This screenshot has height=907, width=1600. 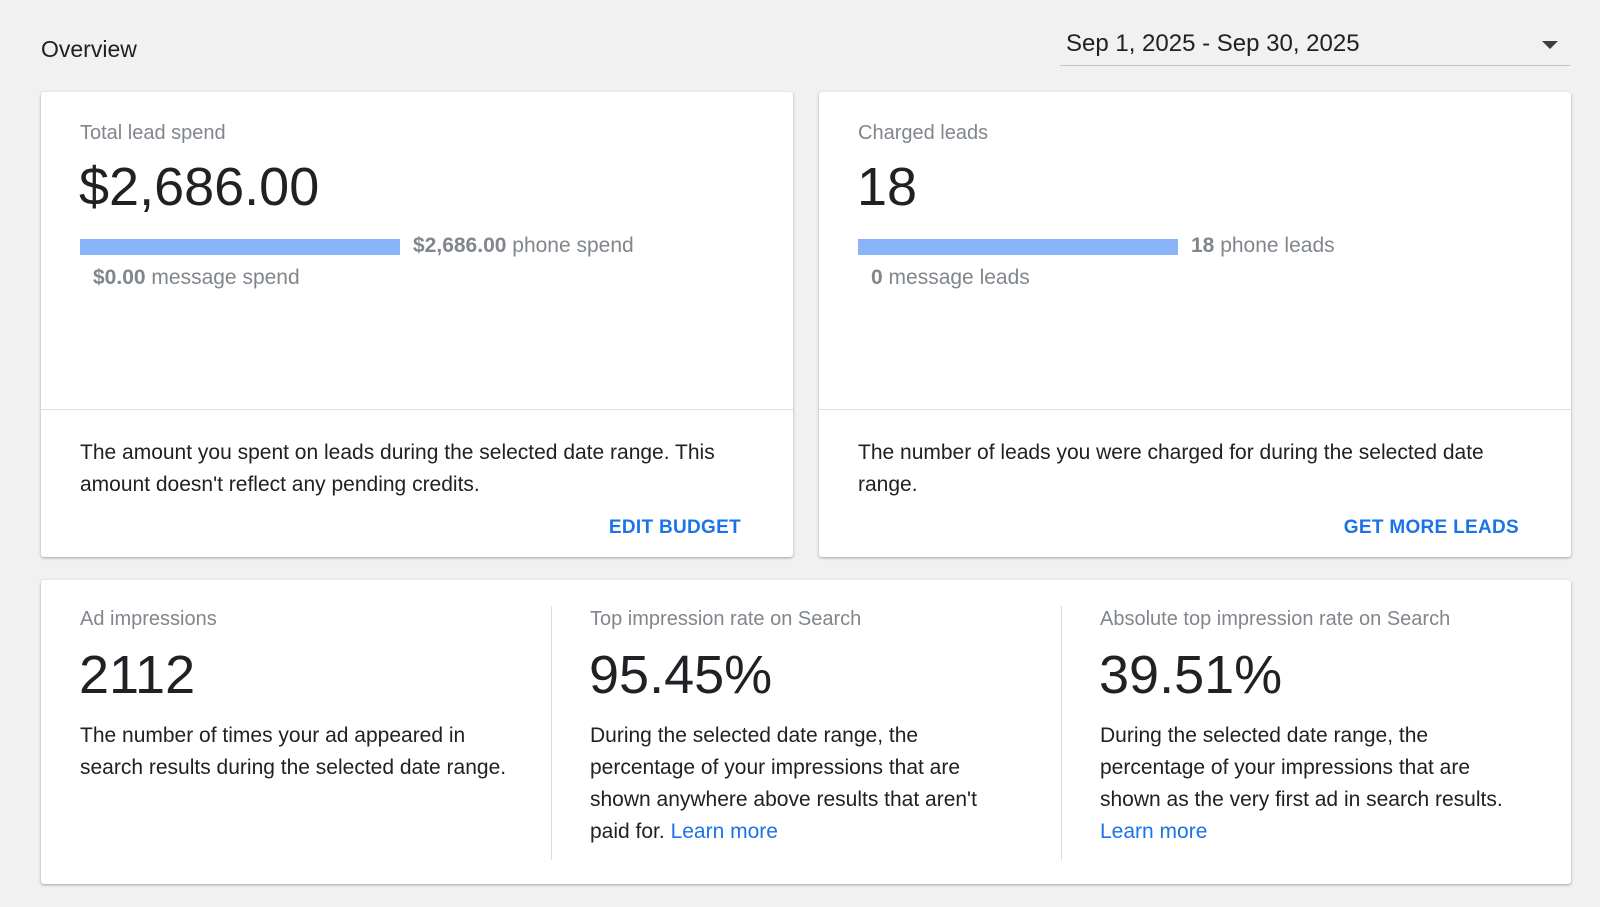 What do you see at coordinates (726, 619) in the screenshot?
I see `top-impression-rate-label: Top impression rate on Search` at bounding box center [726, 619].